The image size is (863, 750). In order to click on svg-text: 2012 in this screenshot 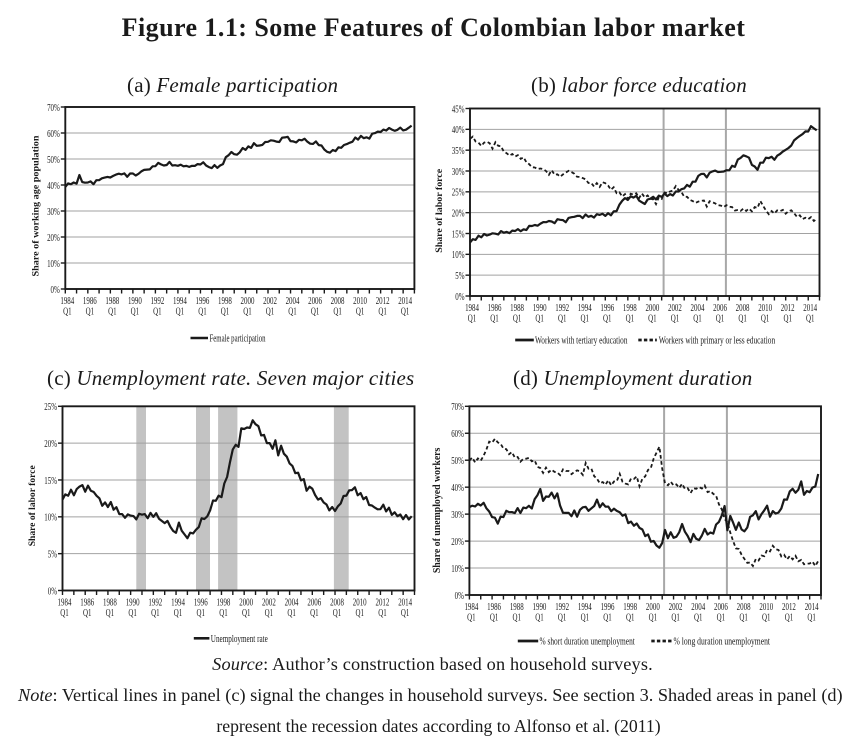, I will do `click(383, 602)`.